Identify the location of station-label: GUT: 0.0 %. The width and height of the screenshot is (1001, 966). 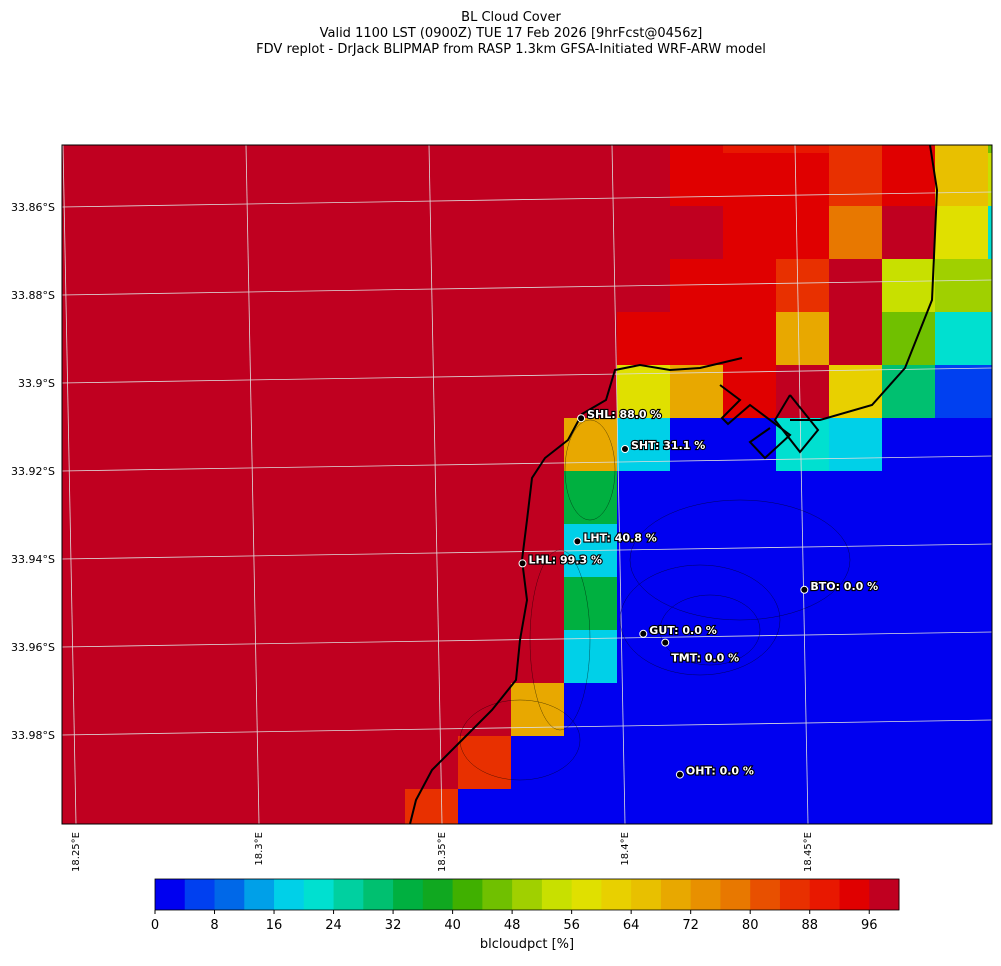
(682, 630).